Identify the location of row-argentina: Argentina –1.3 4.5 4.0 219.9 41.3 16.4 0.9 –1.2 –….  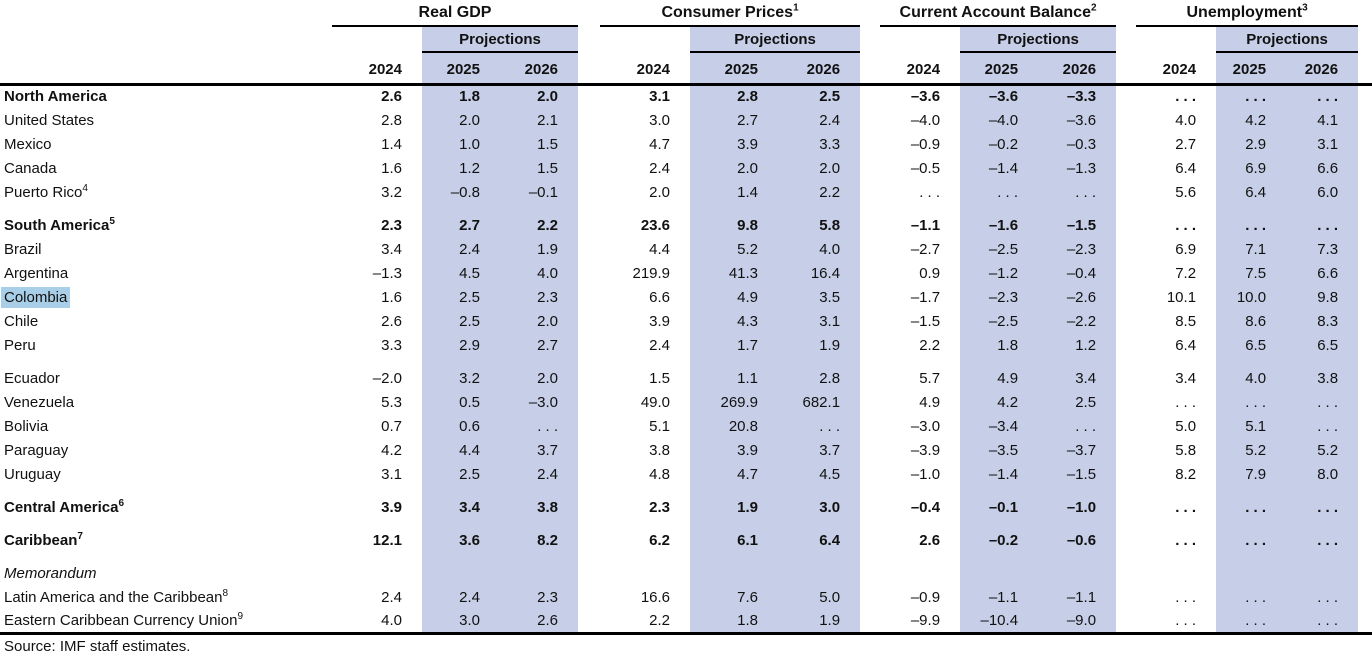
(686, 273).